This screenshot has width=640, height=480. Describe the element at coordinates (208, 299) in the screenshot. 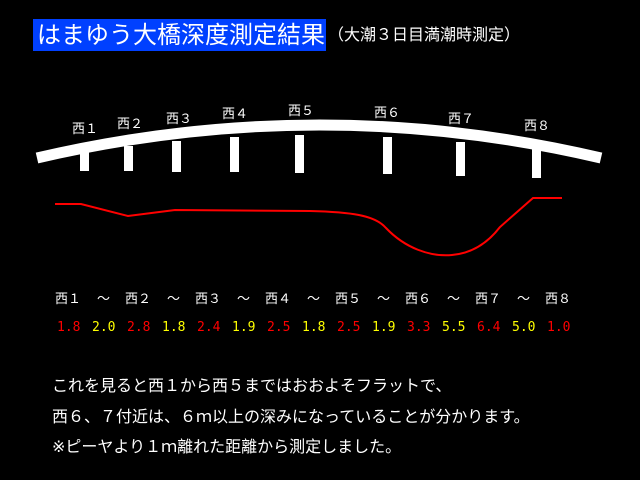

I see `range-pier-label: 西３` at that location.